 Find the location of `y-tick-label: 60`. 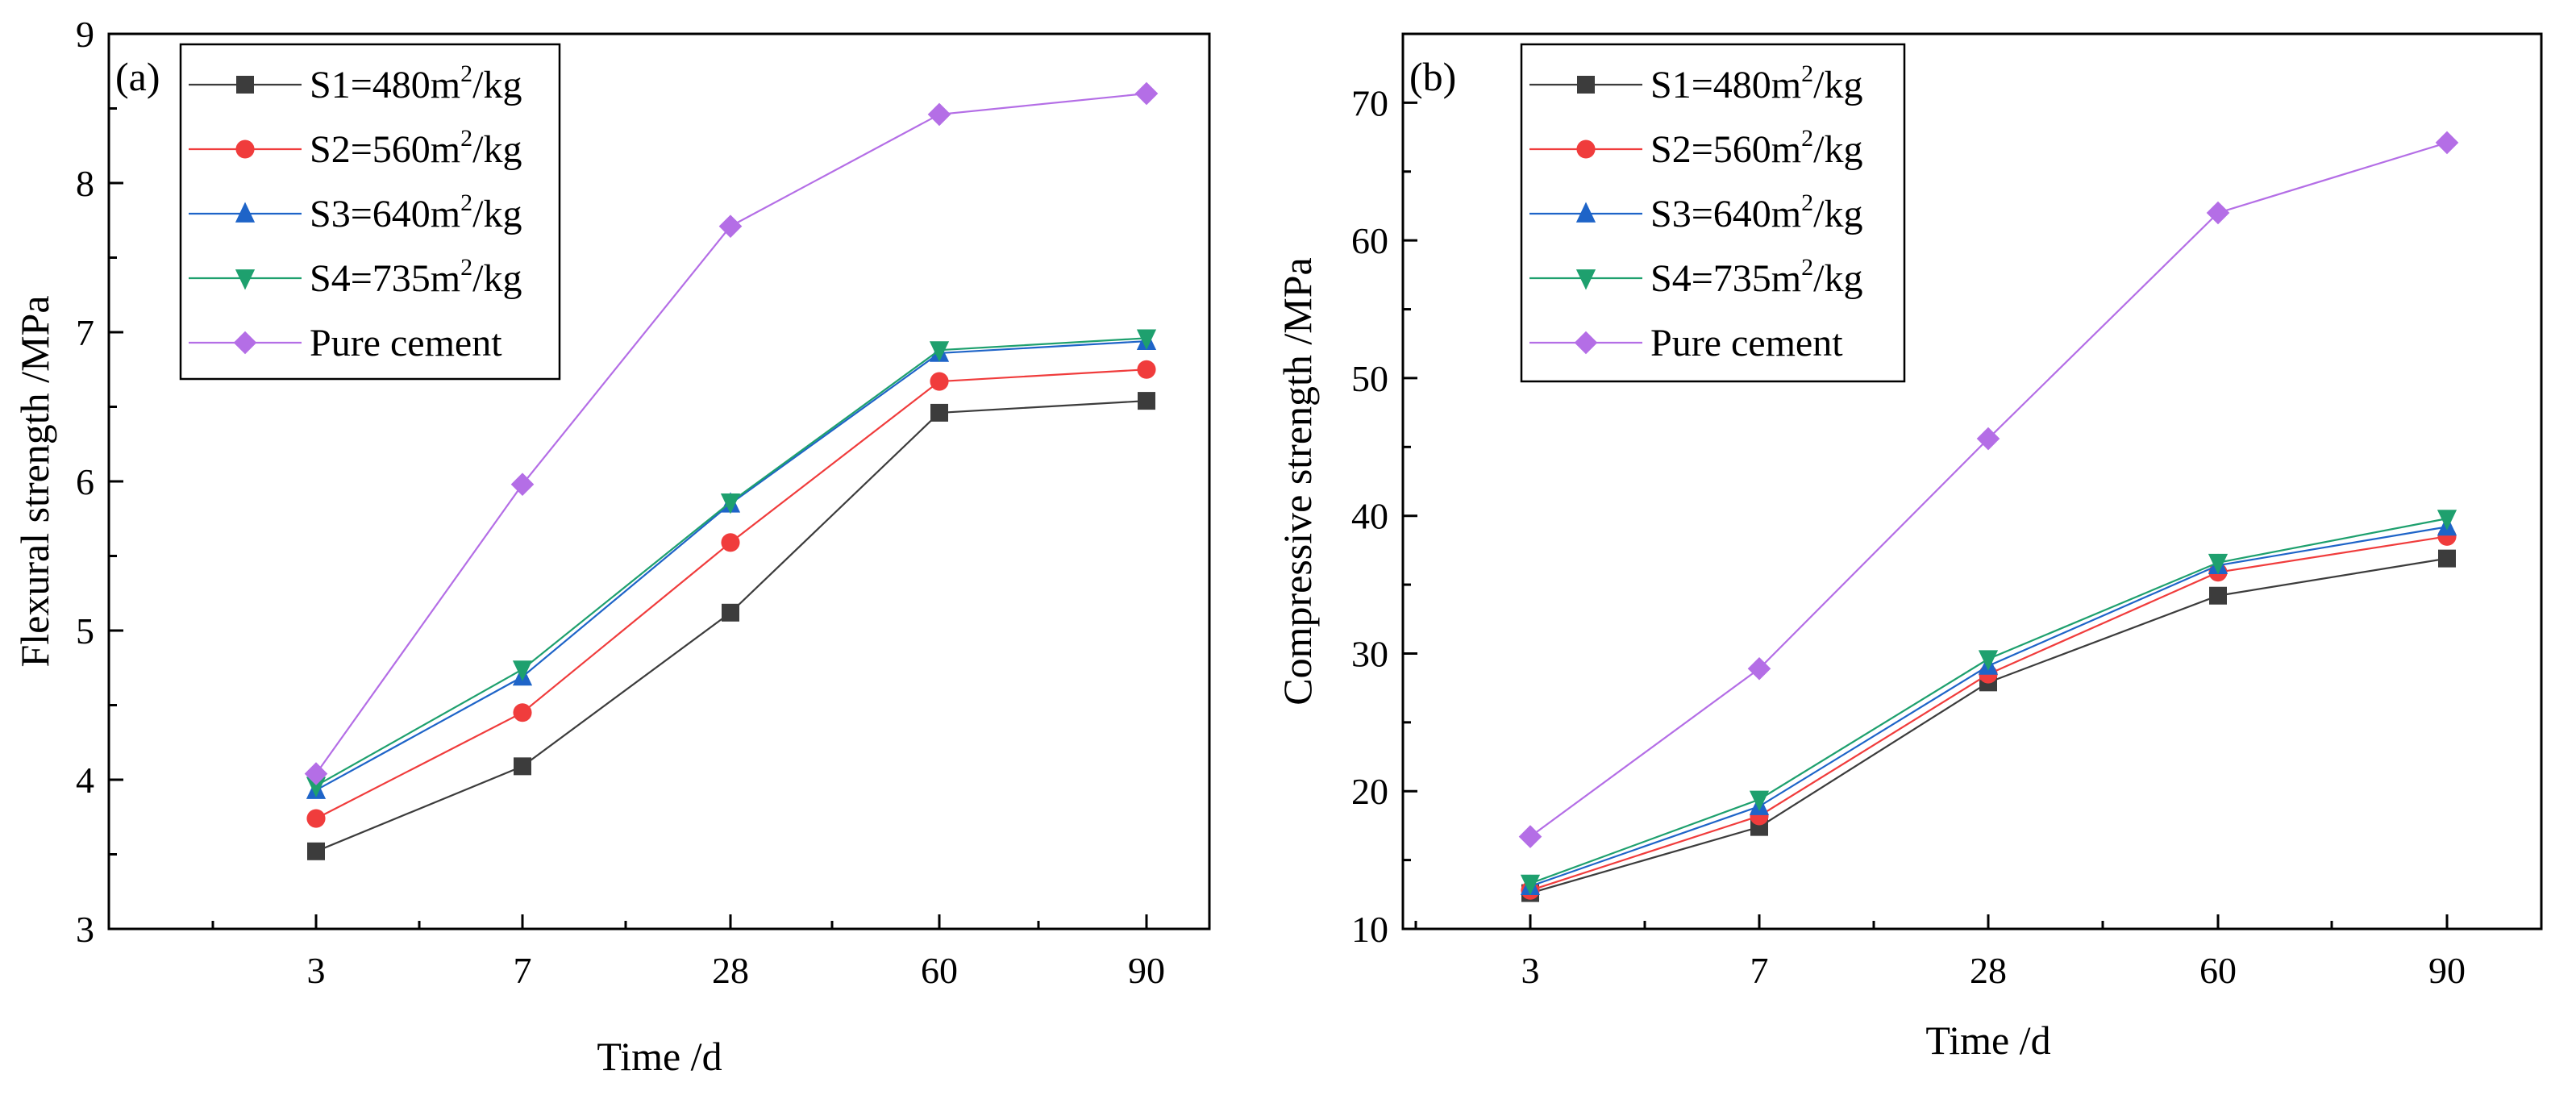

y-tick-label: 60 is located at coordinates (1369, 241).